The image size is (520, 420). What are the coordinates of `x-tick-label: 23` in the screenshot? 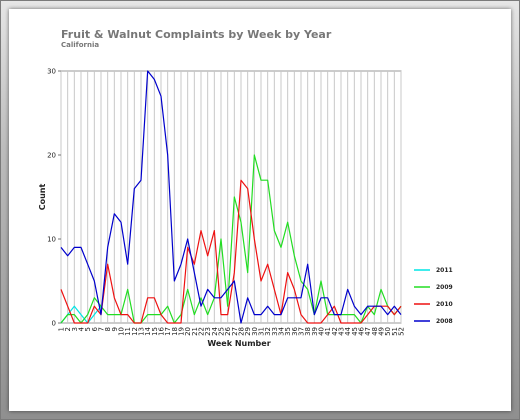 It's located at (208, 331).